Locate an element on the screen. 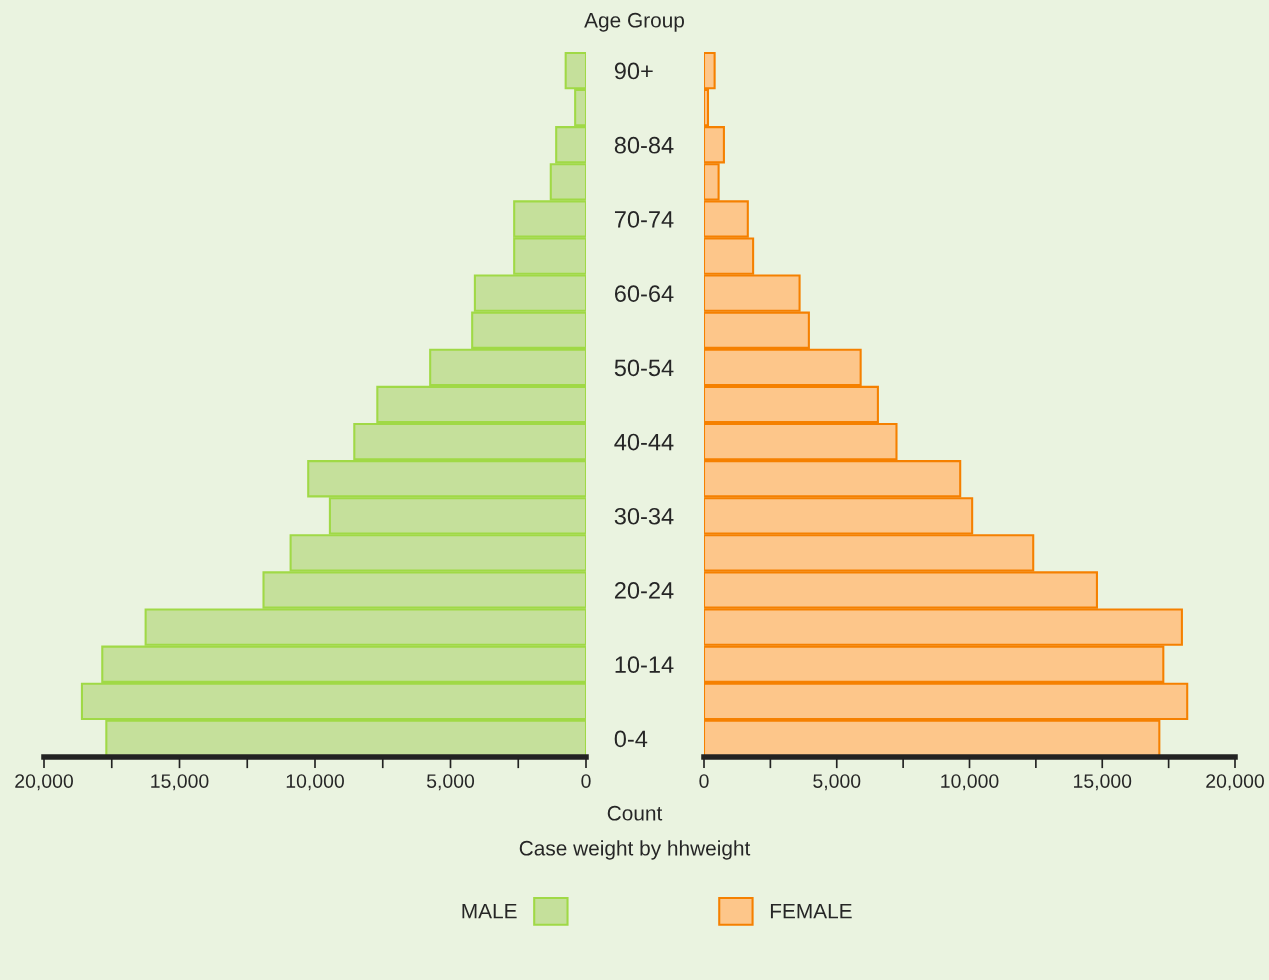 This screenshot has height=980, width=1269. y-tick-label: 50-54 is located at coordinates (644, 368).